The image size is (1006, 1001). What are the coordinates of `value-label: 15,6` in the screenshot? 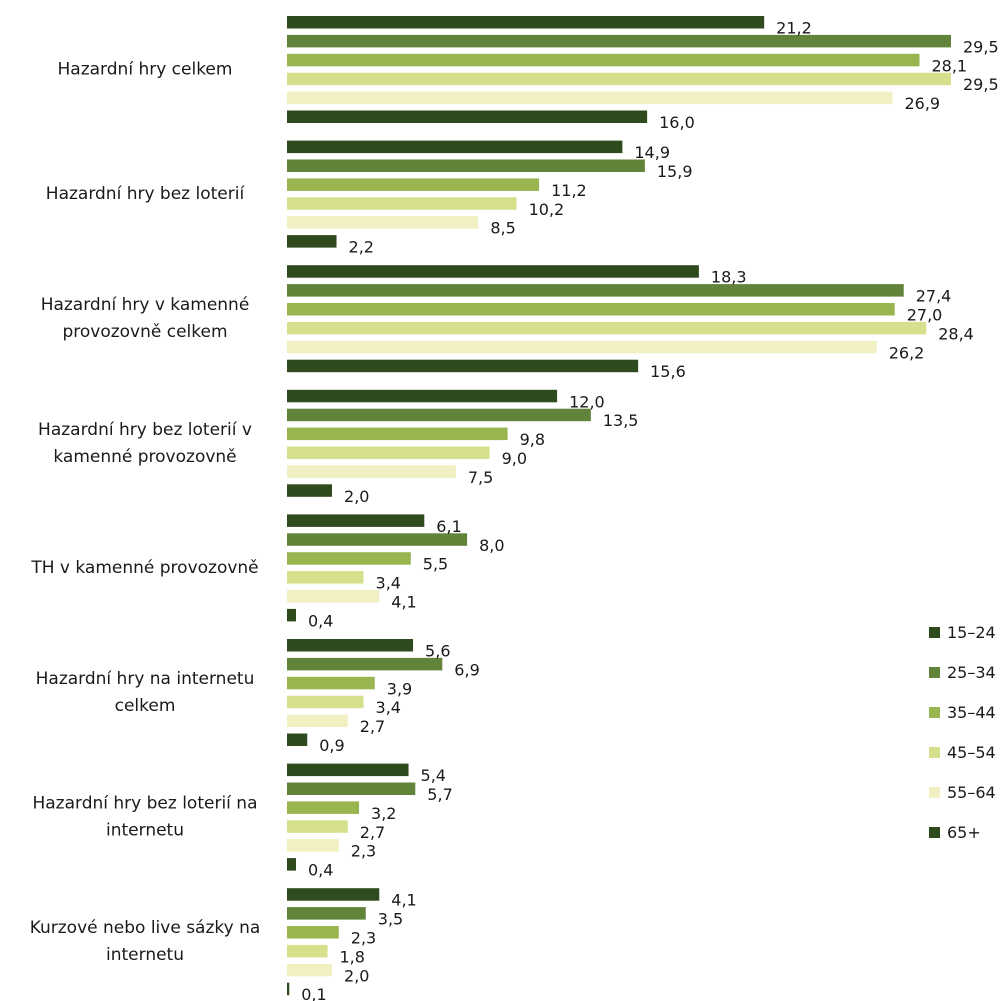 It's located at (668, 371).